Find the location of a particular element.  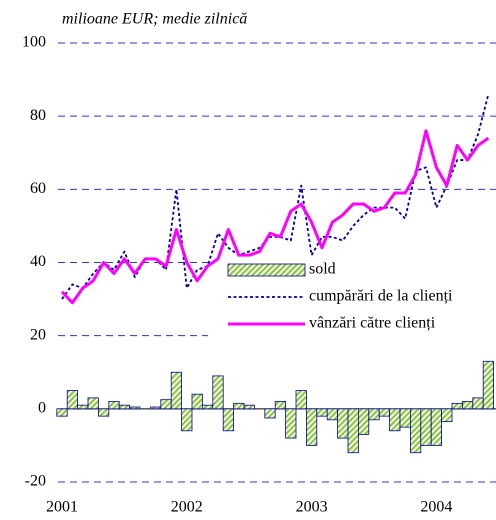

x-tick-label: 2002 is located at coordinates (187, 507).